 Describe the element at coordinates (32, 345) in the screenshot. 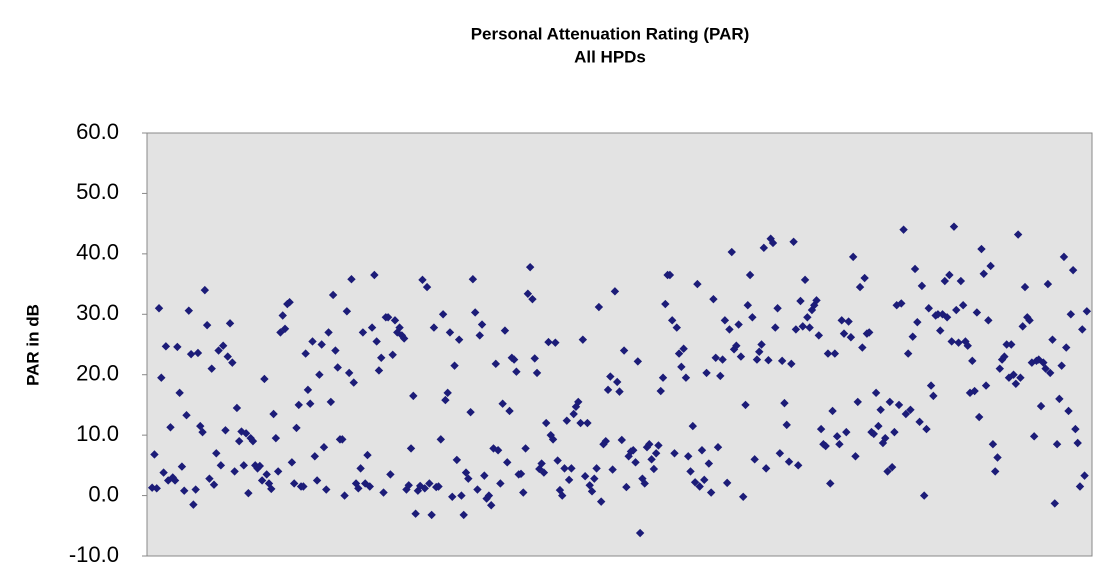

I see `y-axis-label: PAR in dB` at that location.